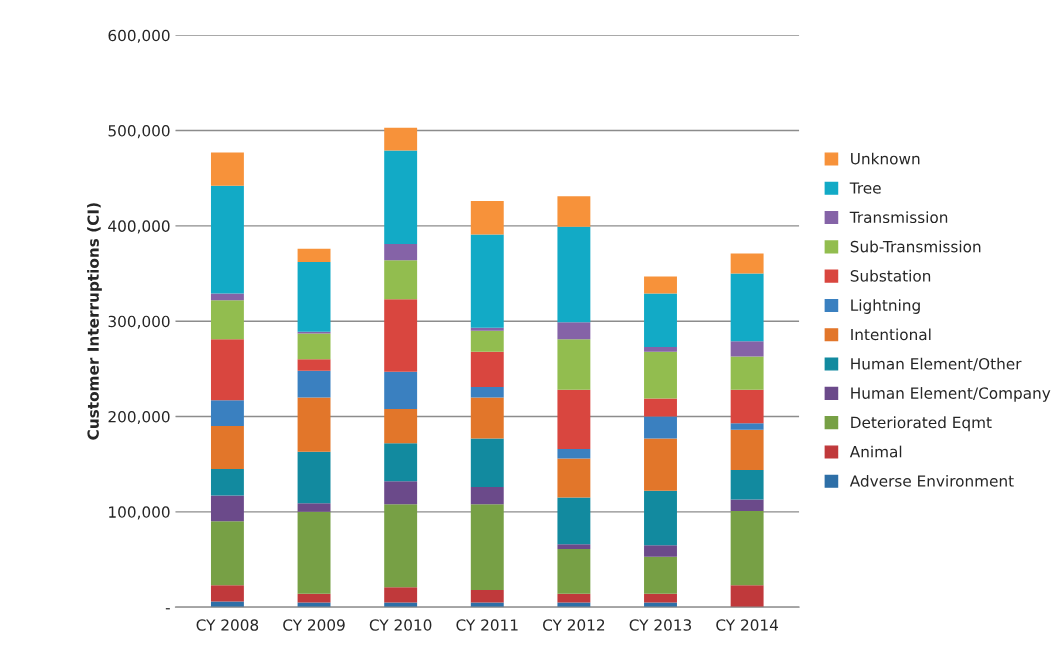  I want to click on legend-label: Unknown, so click(885, 158).